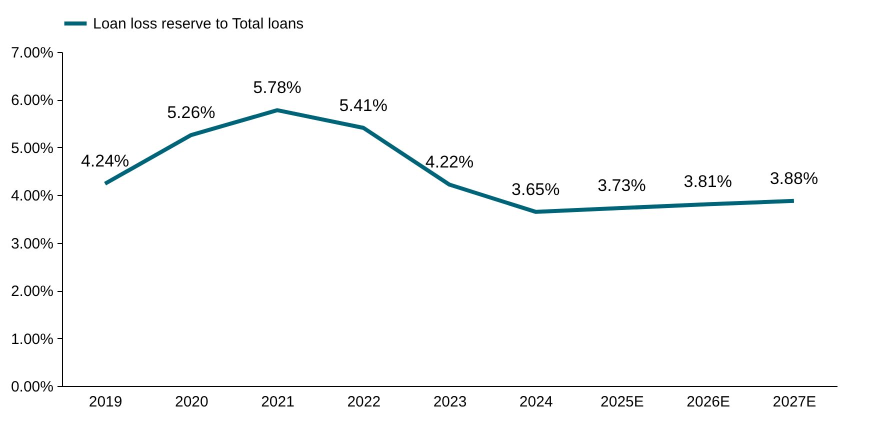 Image resolution: width=873 pixels, height=436 pixels. What do you see at coordinates (32, 148) in the screenshot?
I see `y-tick-label: 5.00%` at bounding box center [32, 148].